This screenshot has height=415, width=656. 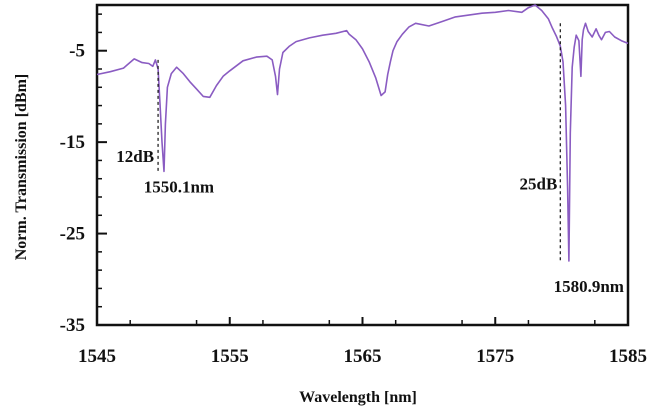 What do you see at coordinates (97, 356) in the screenshot?
I see `x-tick-label: 1545` at bounding box center [97, 356].